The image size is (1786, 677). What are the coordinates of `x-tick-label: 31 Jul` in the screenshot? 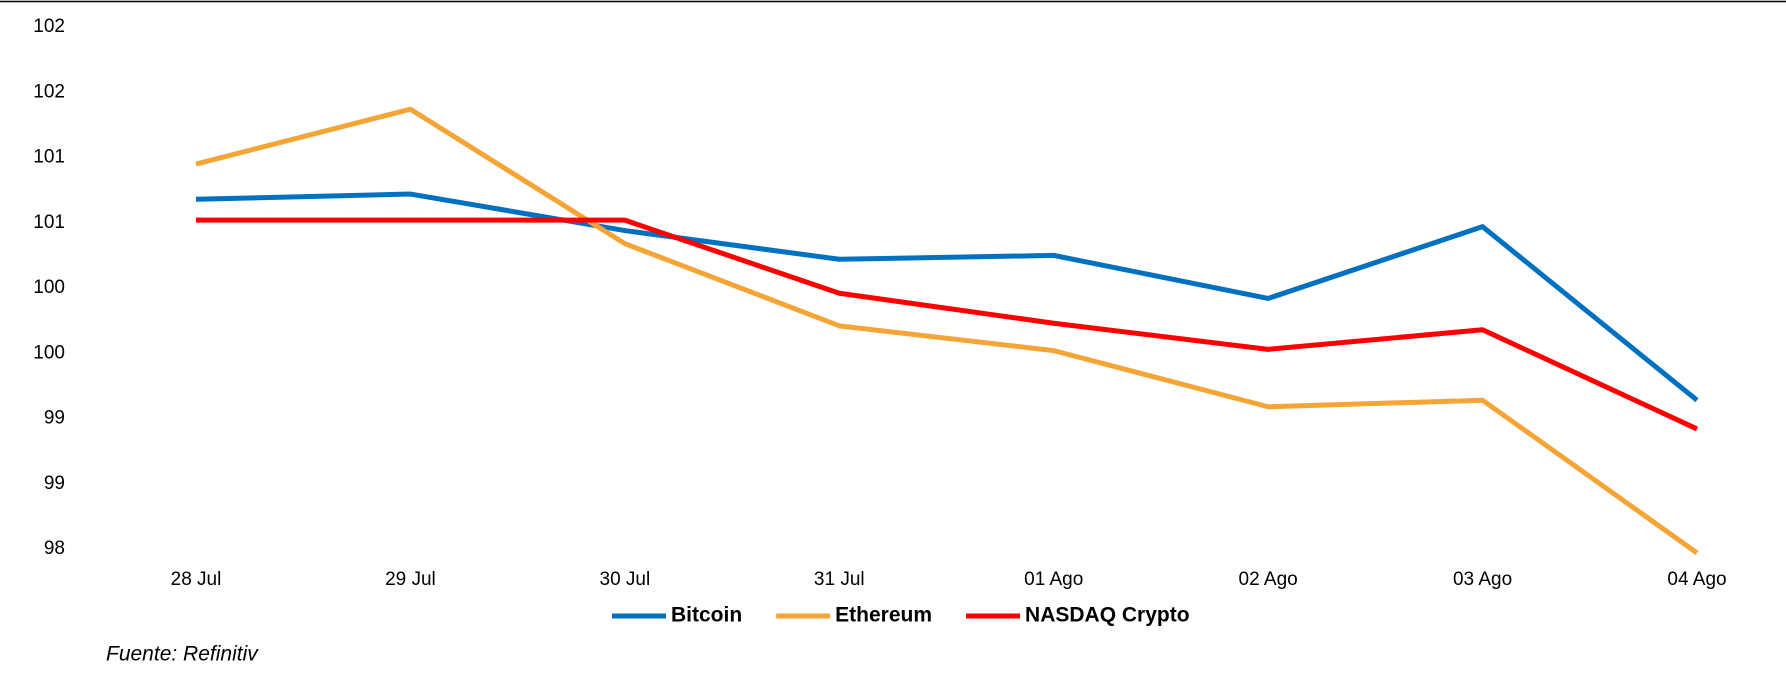 It's located at (839, 579).